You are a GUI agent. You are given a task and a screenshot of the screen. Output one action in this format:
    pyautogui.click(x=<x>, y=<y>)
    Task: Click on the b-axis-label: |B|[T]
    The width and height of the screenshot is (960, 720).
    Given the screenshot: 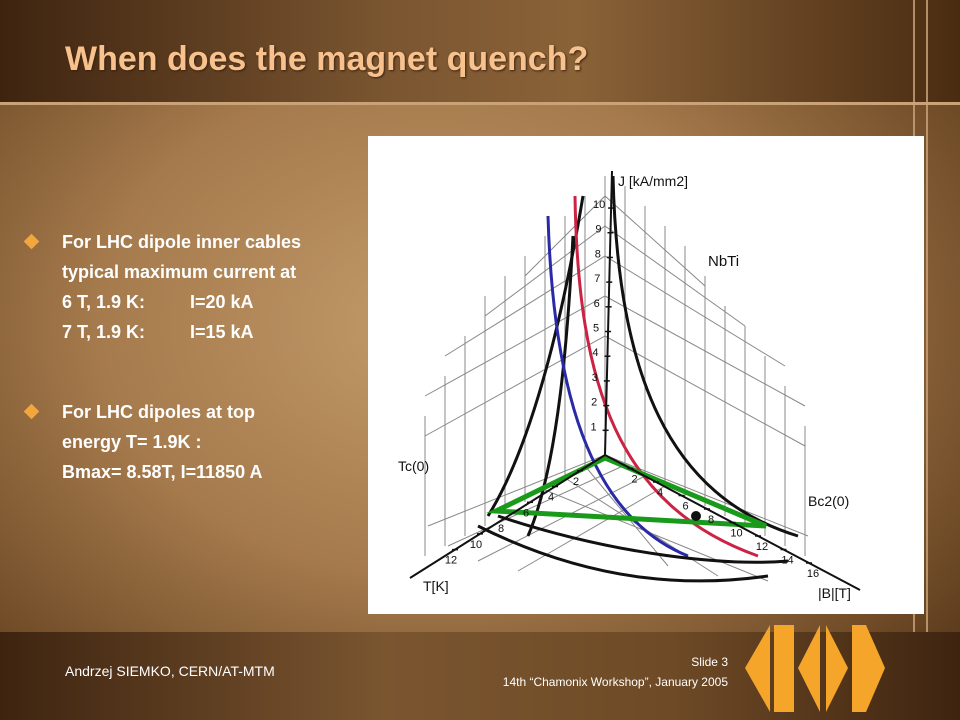 What is the action you would take?
    pyautogui.click(x=834, y=593)
    